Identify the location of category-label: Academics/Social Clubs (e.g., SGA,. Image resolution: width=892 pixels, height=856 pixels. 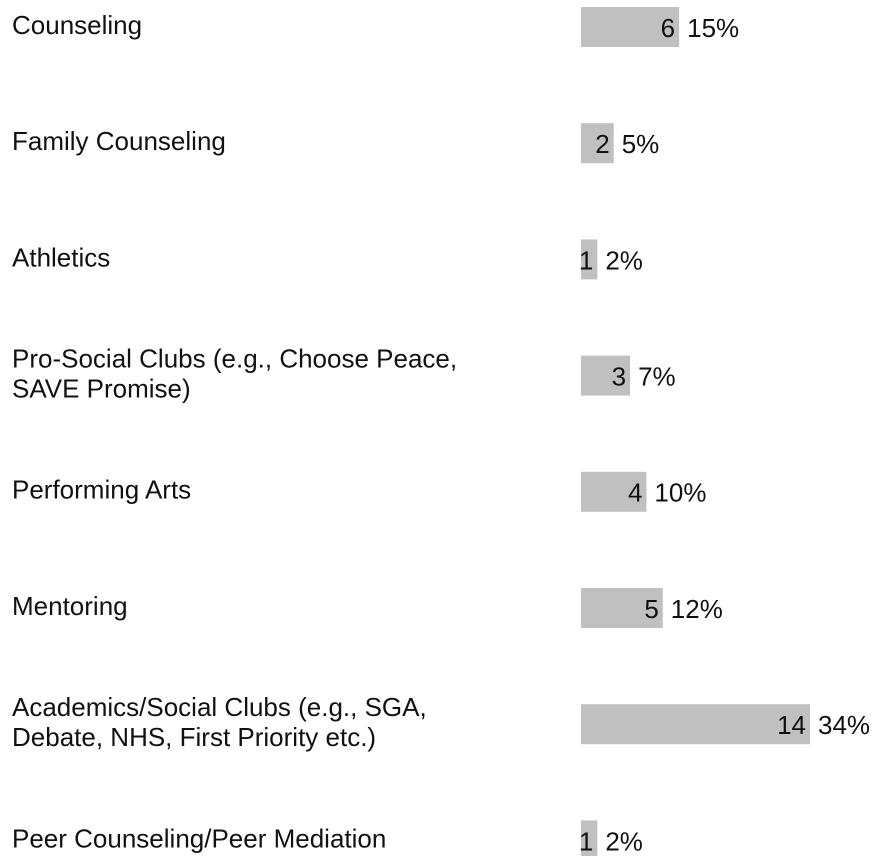
(219, 707).